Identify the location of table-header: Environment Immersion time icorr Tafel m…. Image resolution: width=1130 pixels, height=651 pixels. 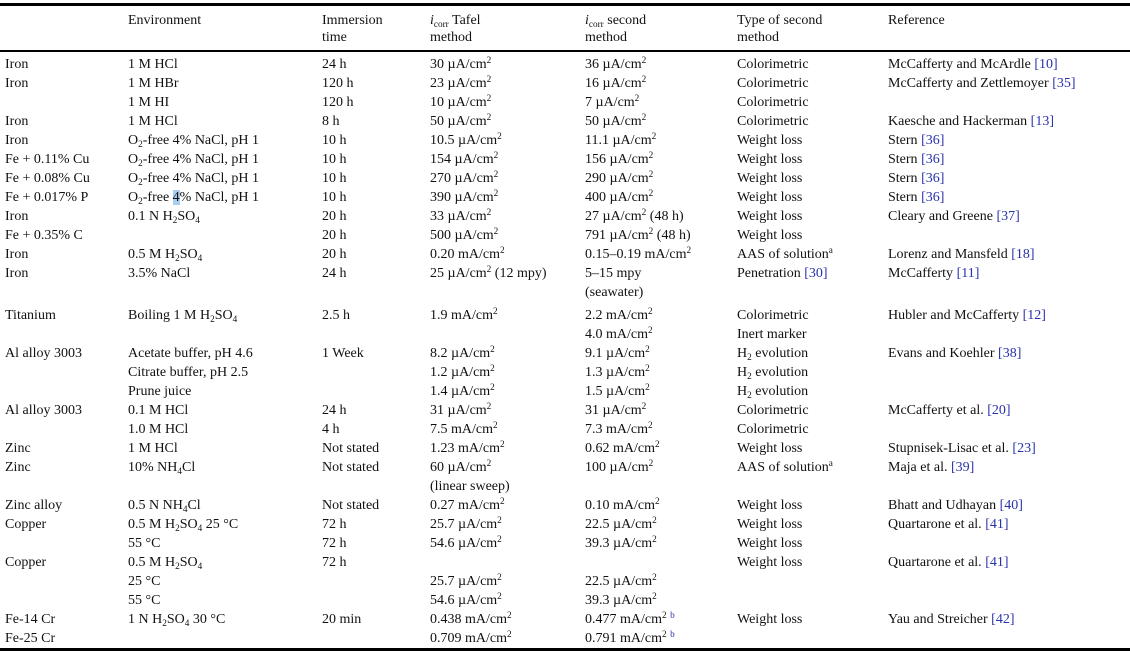
(565, 28).